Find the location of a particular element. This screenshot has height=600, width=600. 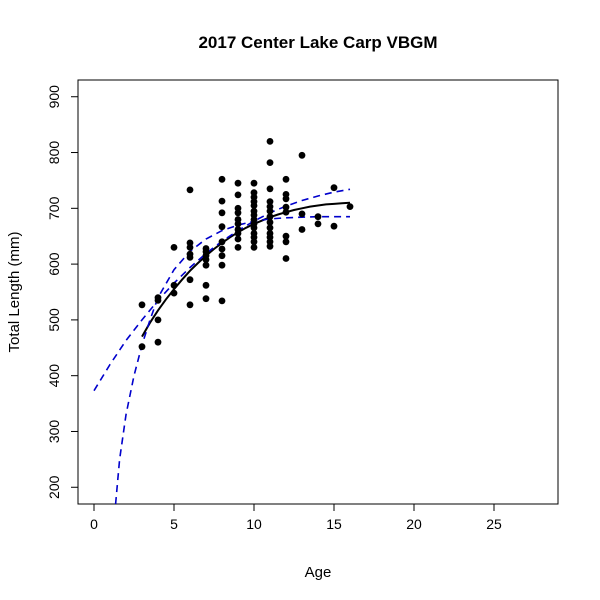

y-tick-label: 400 is located at coordinates (54, 376).